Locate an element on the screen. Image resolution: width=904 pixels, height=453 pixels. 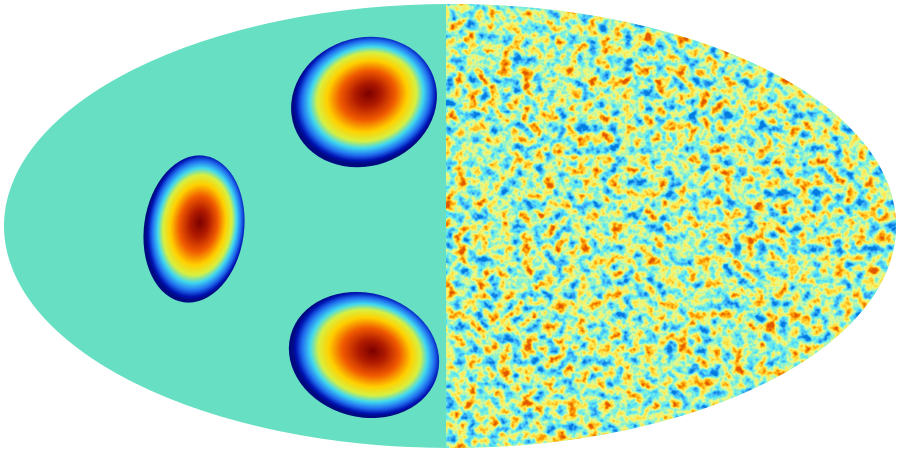
blob-bottom is located at coordinates (364, 355).